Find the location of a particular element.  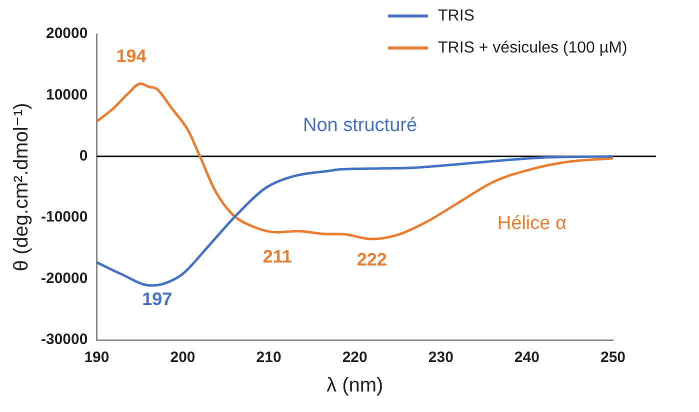

y-tick-label: 10000 is located at coordinates (67, 95).